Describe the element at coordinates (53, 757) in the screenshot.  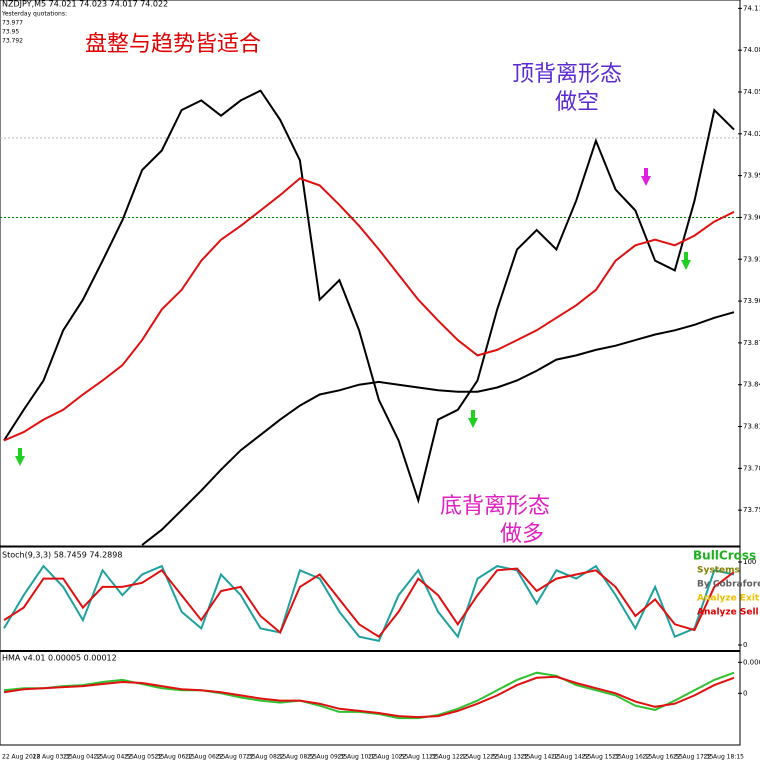
I see `x-tick-label: 22 Aug 03:35` at that location.